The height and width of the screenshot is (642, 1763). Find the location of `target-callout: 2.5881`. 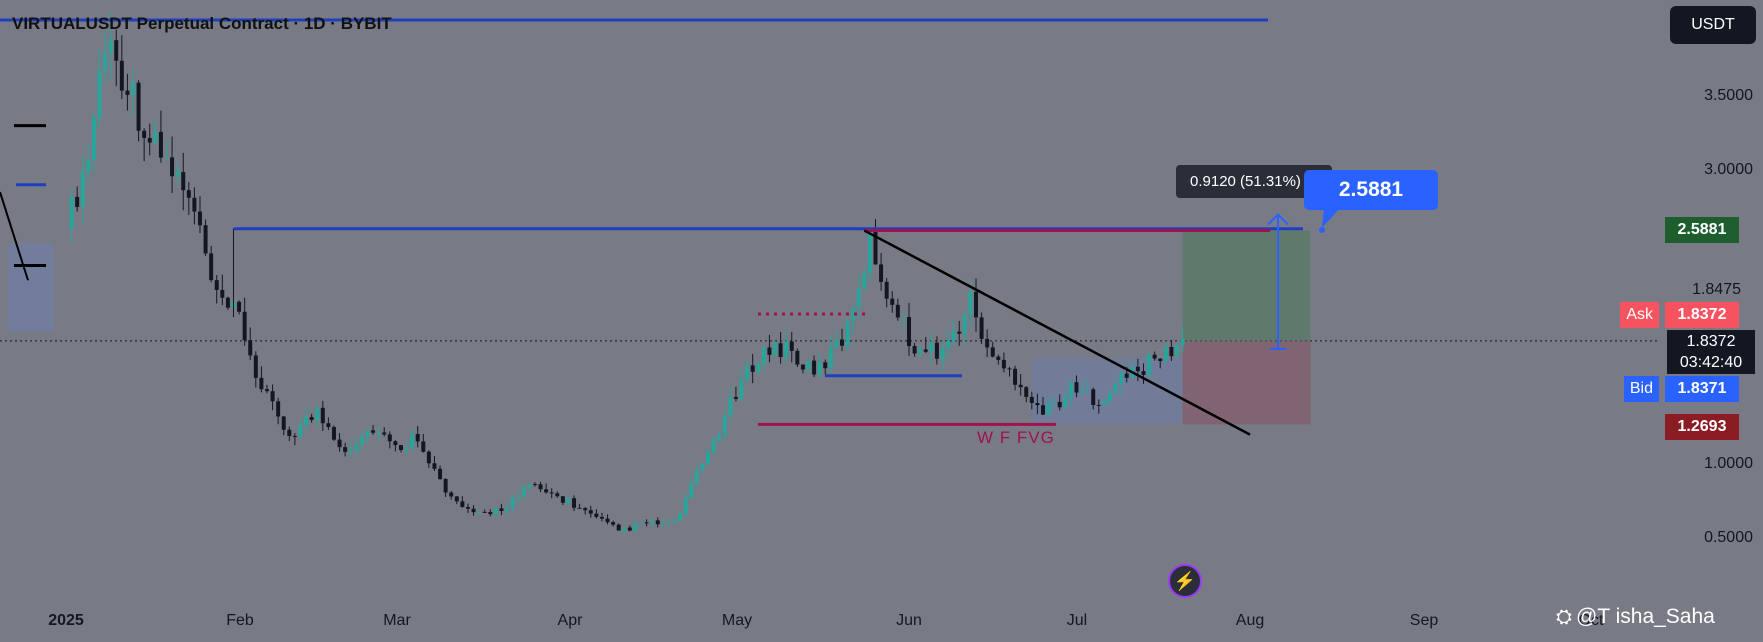

target-callout: 2.5881 is located at coordinates (1371, 190).